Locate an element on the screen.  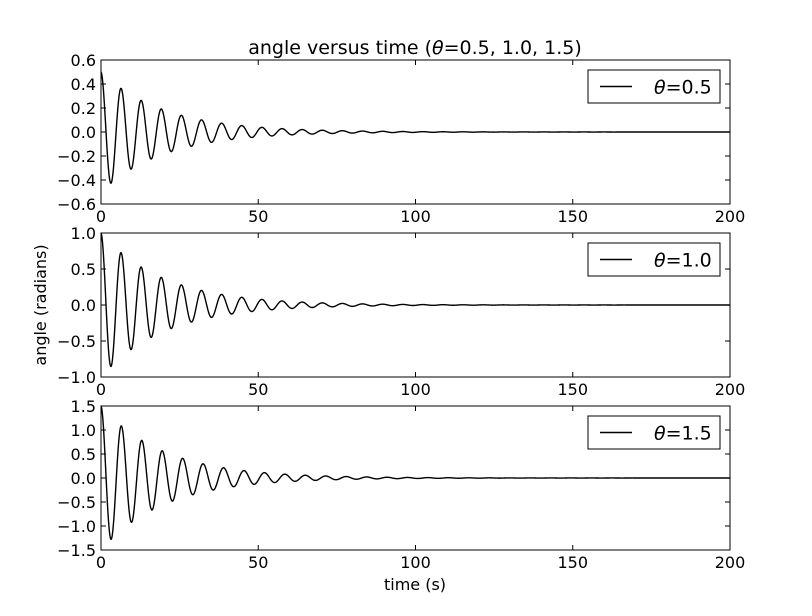
y-tick-label: 0.6 is located at coordinates (83, 60).